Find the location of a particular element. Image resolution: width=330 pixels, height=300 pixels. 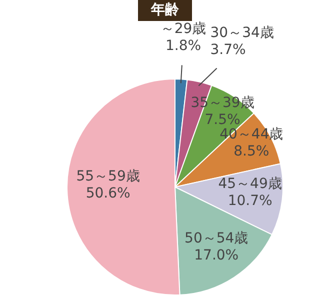

slice-label: 50～54歳 is located at coordinates (216, 238).